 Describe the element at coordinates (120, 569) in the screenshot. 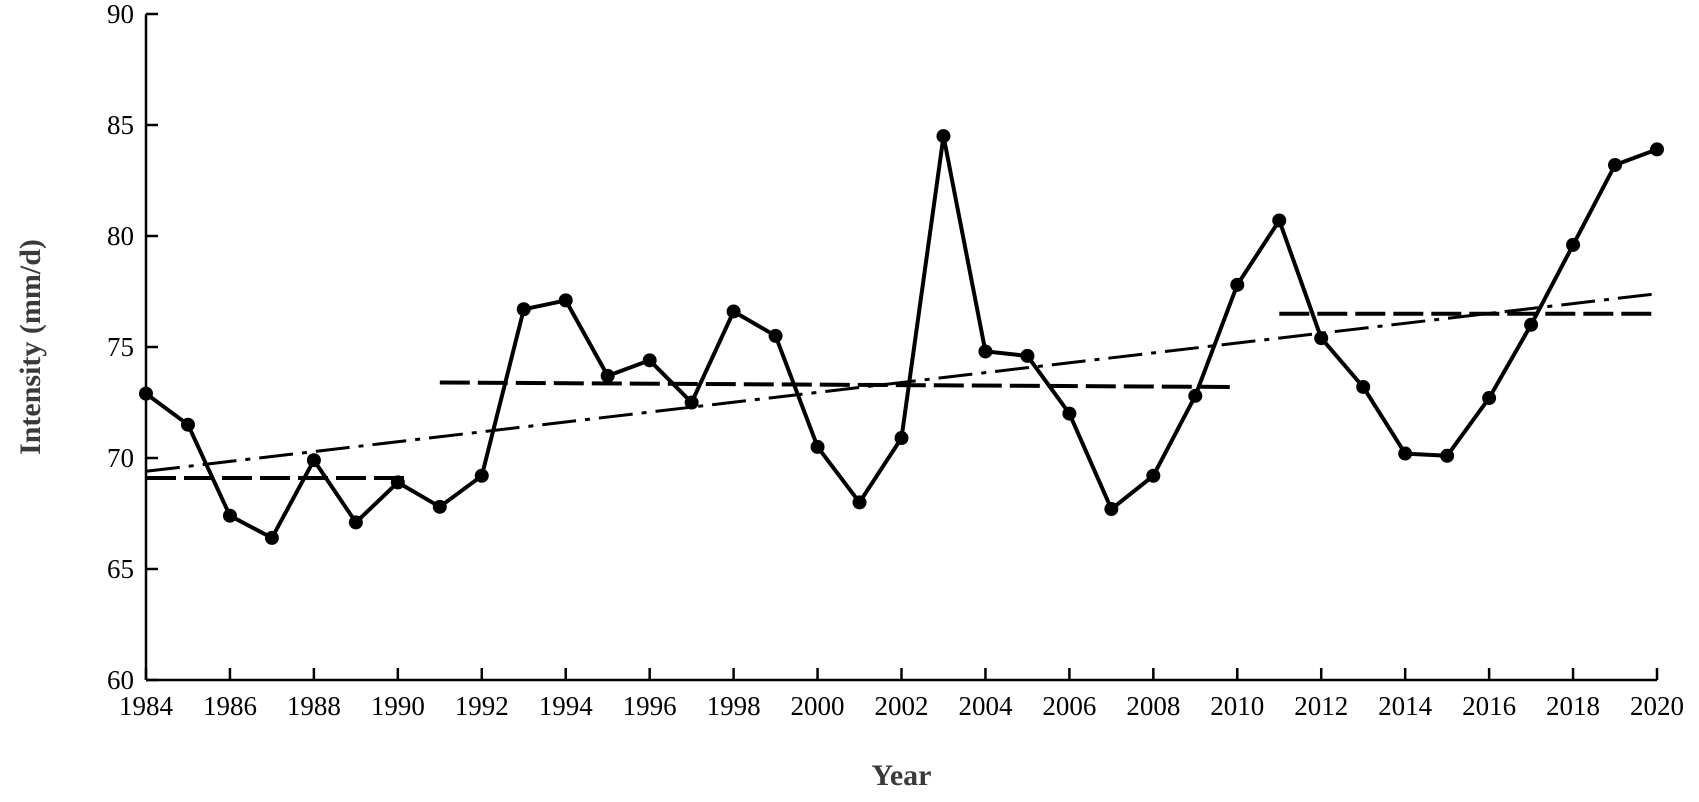

I see `y-tick-label: 65` at that location.